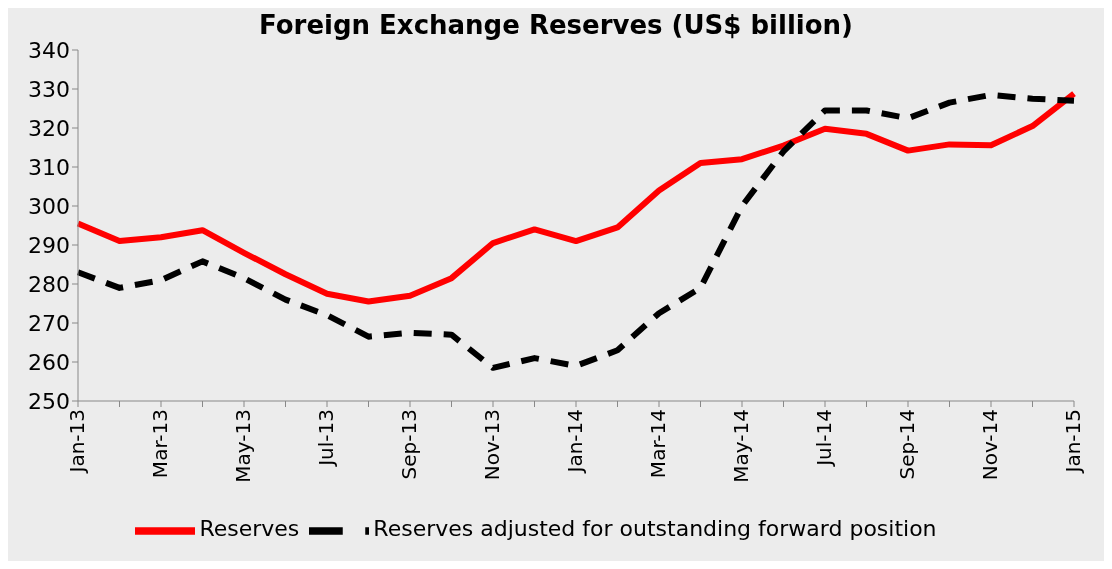 Image resolution: width=1112 pixels, height=569 pixels. I want to click on x-tick-label: Sep-13, so click(409, 444).